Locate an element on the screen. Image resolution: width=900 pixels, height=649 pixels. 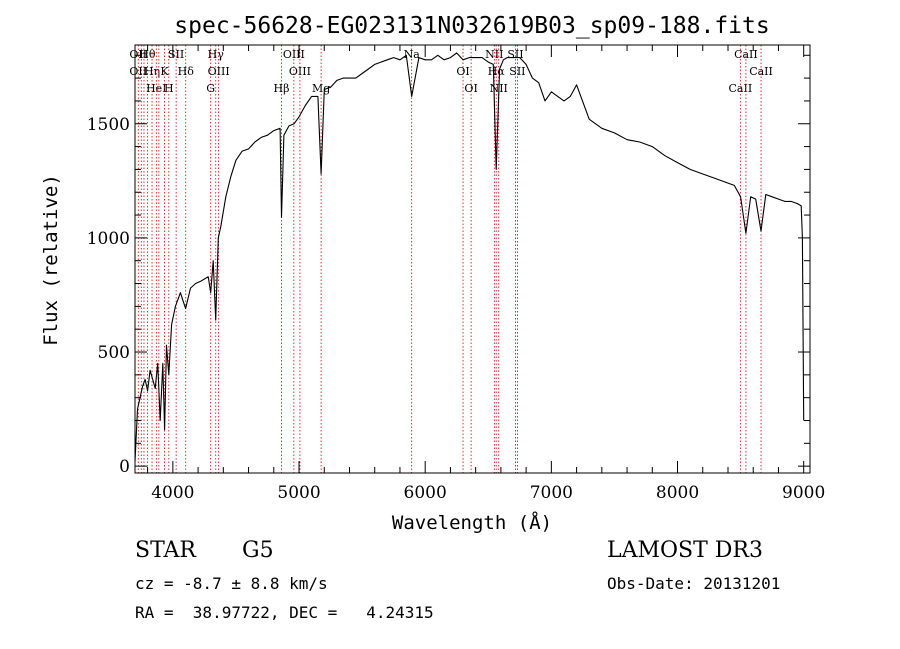
spectral-line-label: G is located at coordinates (210, 88).